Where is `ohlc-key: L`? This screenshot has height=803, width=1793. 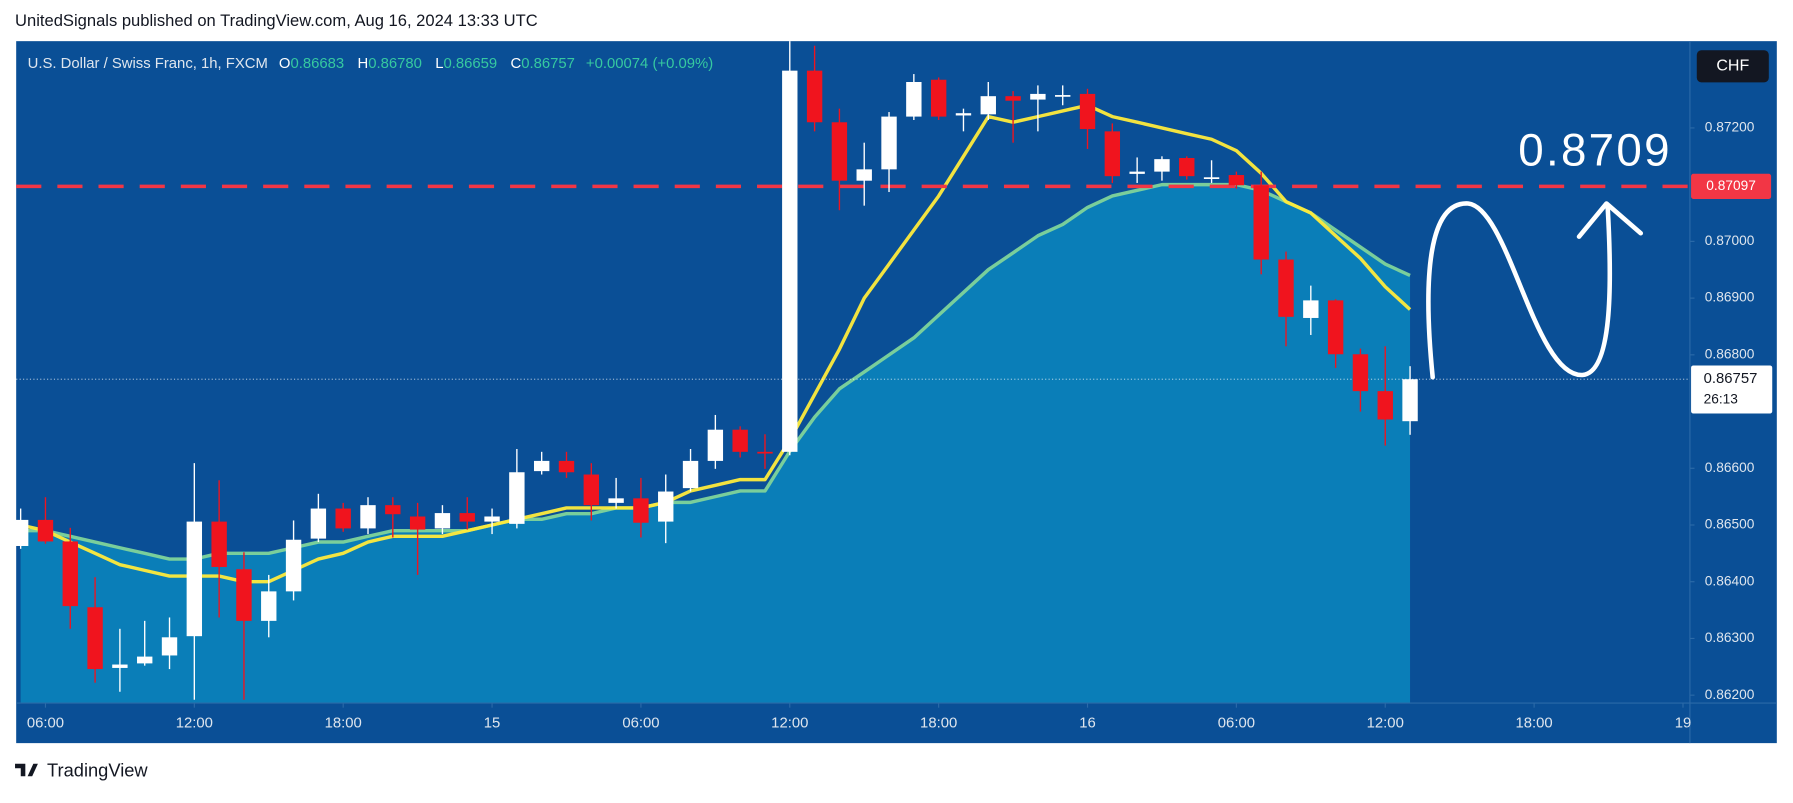
ohlc-key: L is located at coordinates (439, 64).